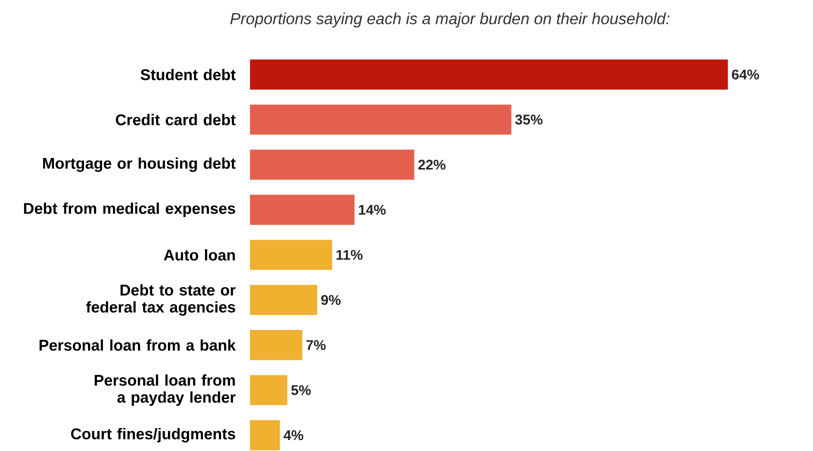  Describe the element at coordinates (331, 300) in the screenshot. I see `data-label: 9%` at that location.